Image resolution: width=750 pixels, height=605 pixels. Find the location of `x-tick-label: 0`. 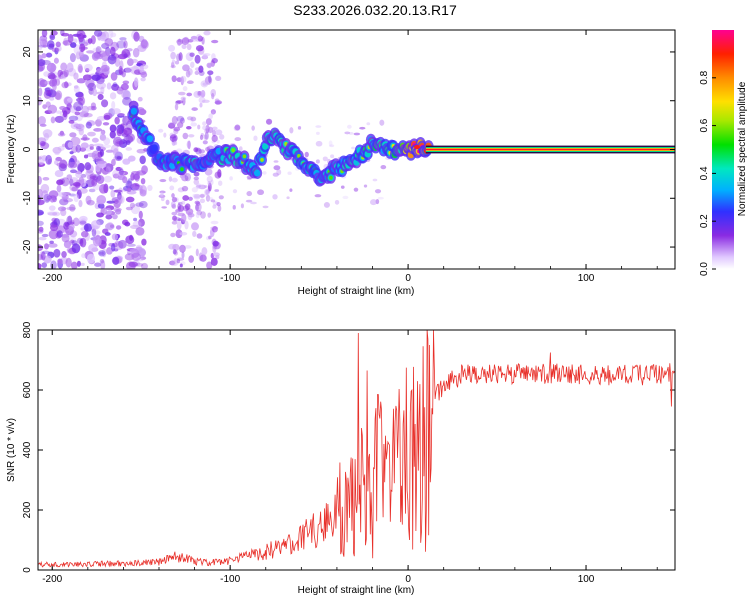

x-tick-label: 0 is located at coordinates (408, 579).